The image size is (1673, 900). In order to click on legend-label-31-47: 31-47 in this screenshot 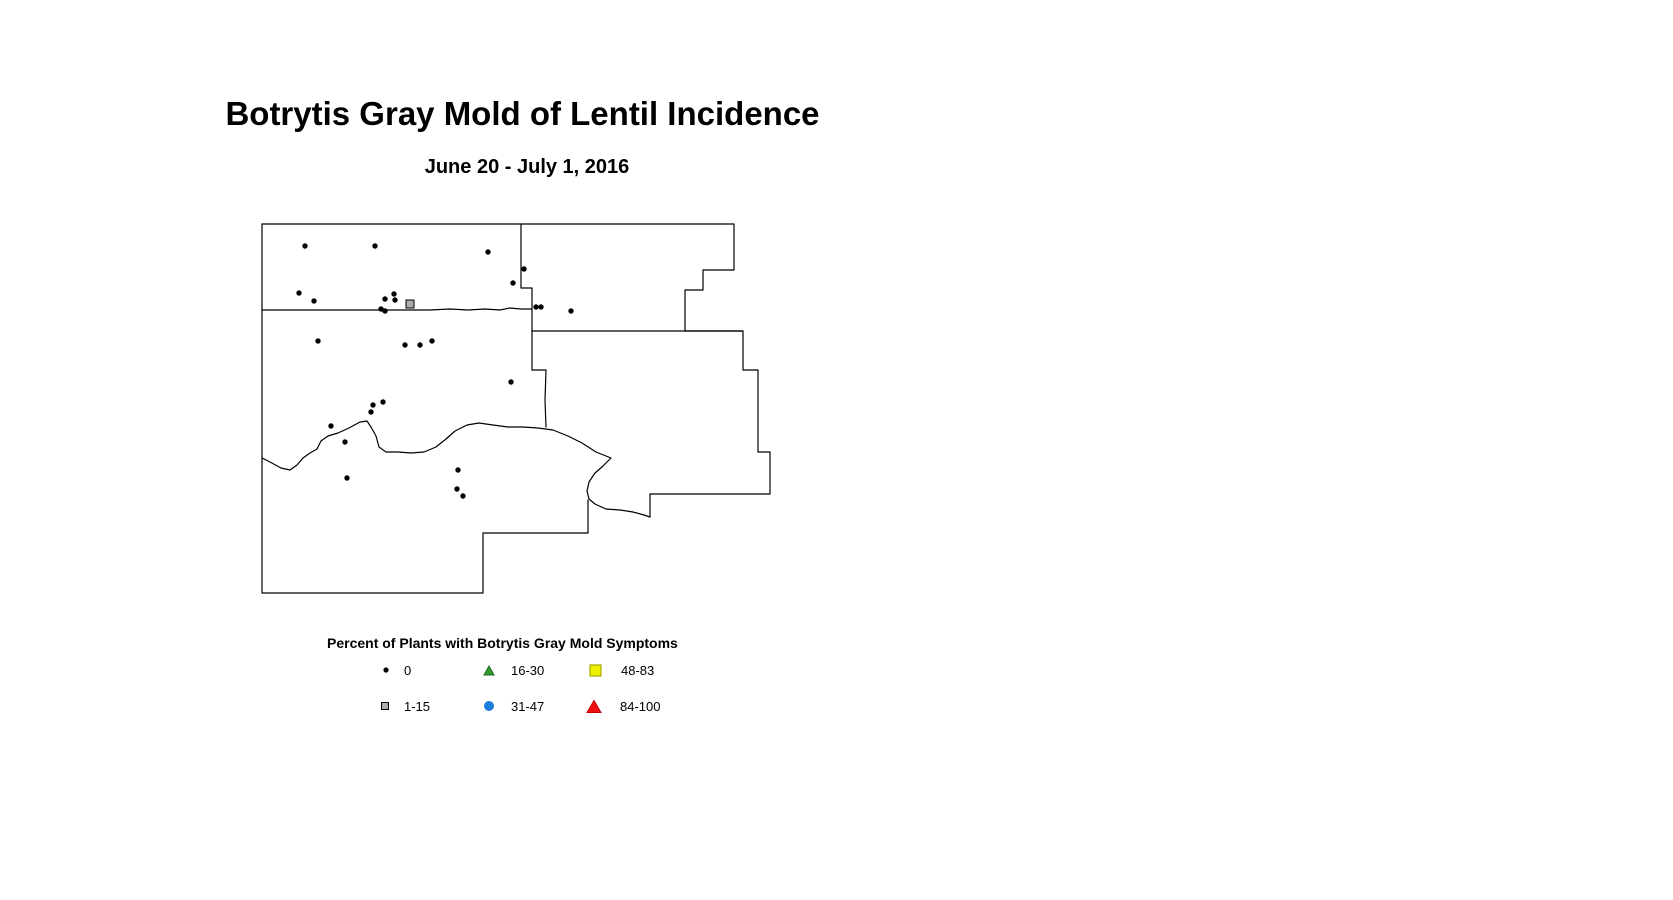, I will do `click(528, 706)`.